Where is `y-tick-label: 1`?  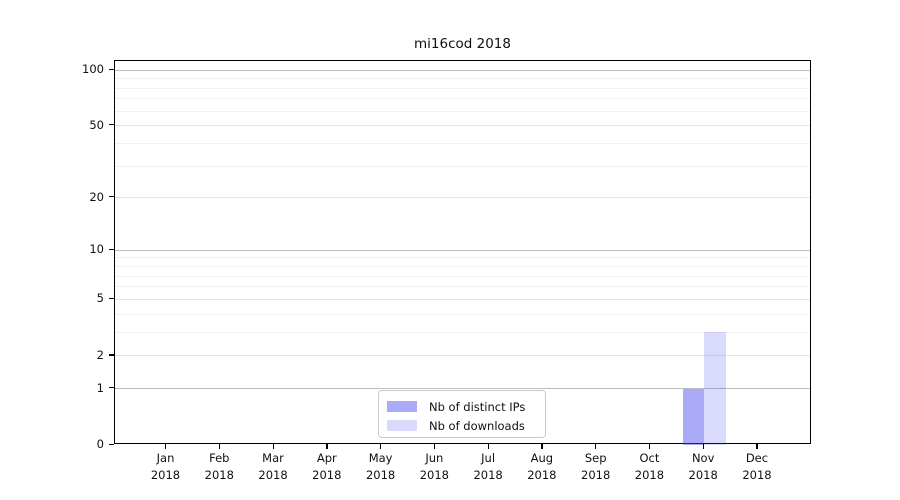 y-tick-label: 1 is located at coordinates (100, 387).